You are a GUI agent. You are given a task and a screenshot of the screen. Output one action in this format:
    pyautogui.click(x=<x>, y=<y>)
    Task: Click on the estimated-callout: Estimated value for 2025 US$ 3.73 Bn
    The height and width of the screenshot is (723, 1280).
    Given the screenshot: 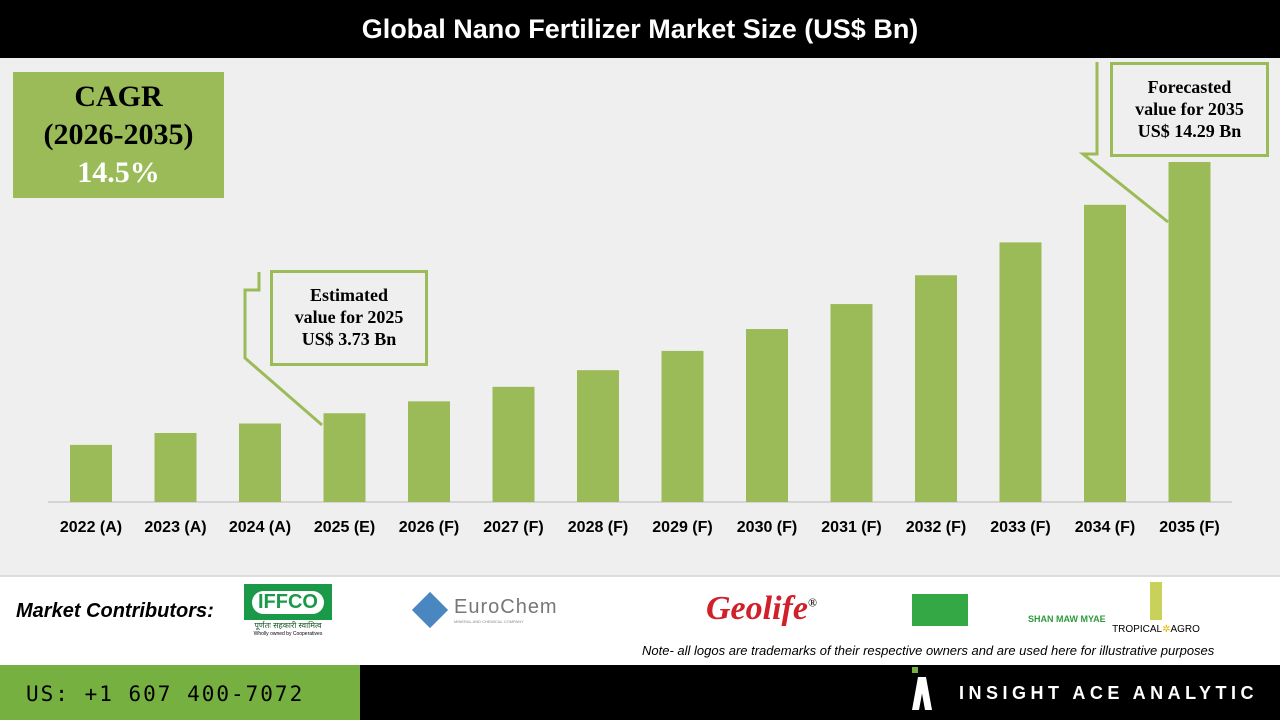 What is the action you would take?
    pyautogui.click(x=349, y=318)
    